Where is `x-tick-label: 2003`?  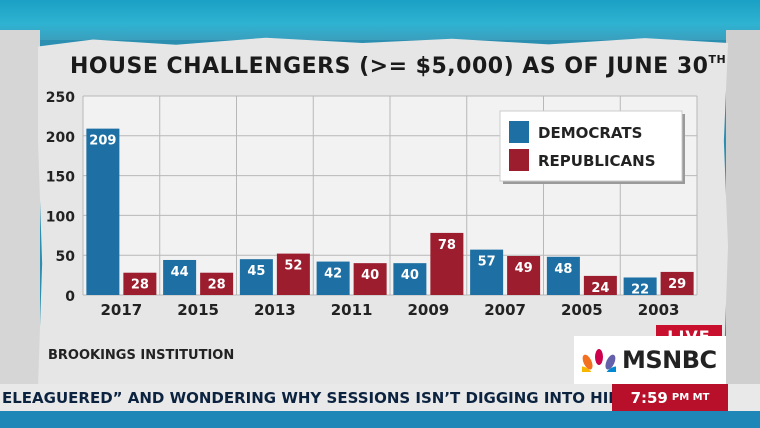
x-tick-label: 2003 is located at coordinates (659, 310).